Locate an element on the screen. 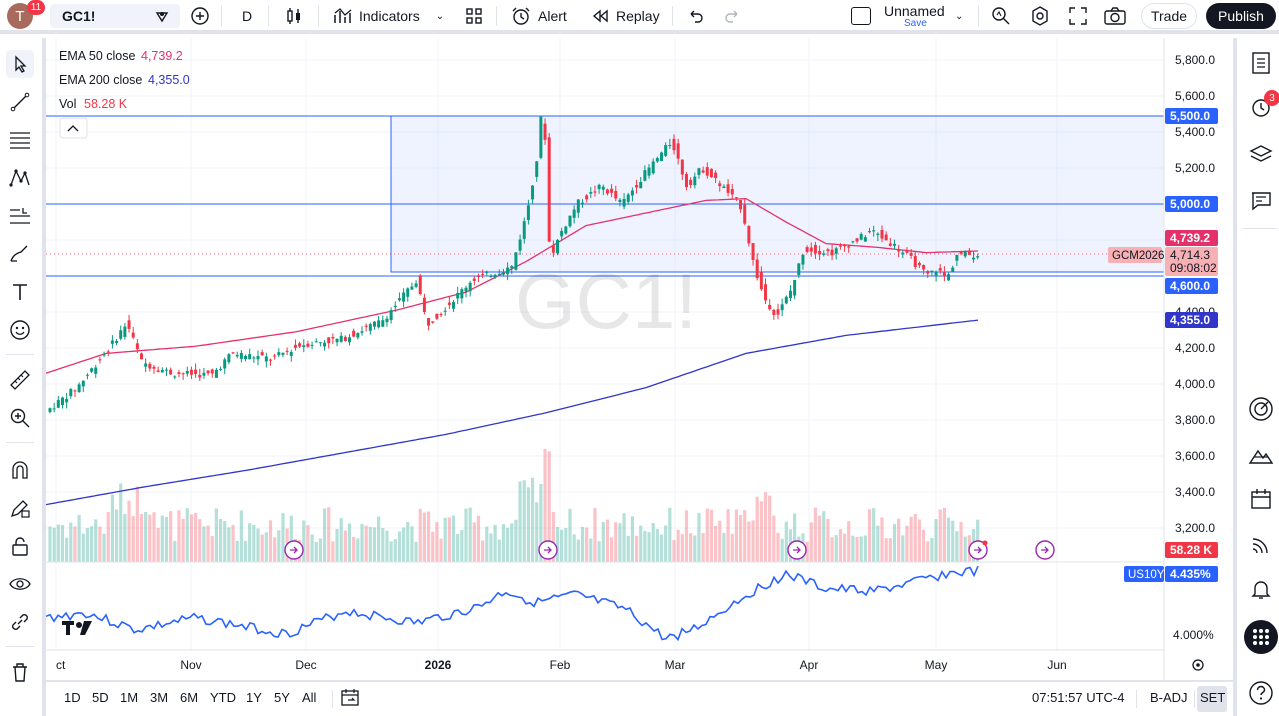  range-button-5y: 5Y is located at coordinates (282, 697).